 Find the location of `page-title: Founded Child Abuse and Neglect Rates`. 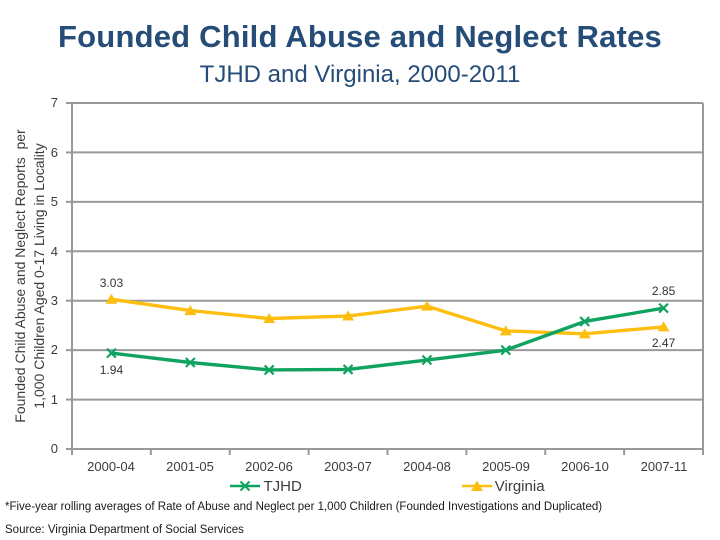

page-title: Founded Child Abuse and Neglect Rates is located at coordinates (360, 36).